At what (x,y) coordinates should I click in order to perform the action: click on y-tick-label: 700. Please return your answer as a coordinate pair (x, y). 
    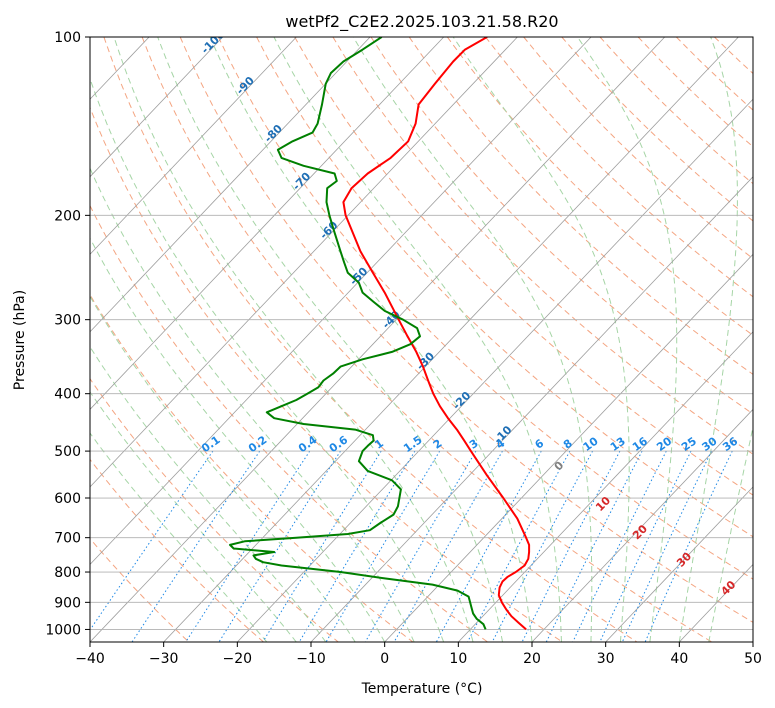
    Looking at the image, I should click on (67, 539).